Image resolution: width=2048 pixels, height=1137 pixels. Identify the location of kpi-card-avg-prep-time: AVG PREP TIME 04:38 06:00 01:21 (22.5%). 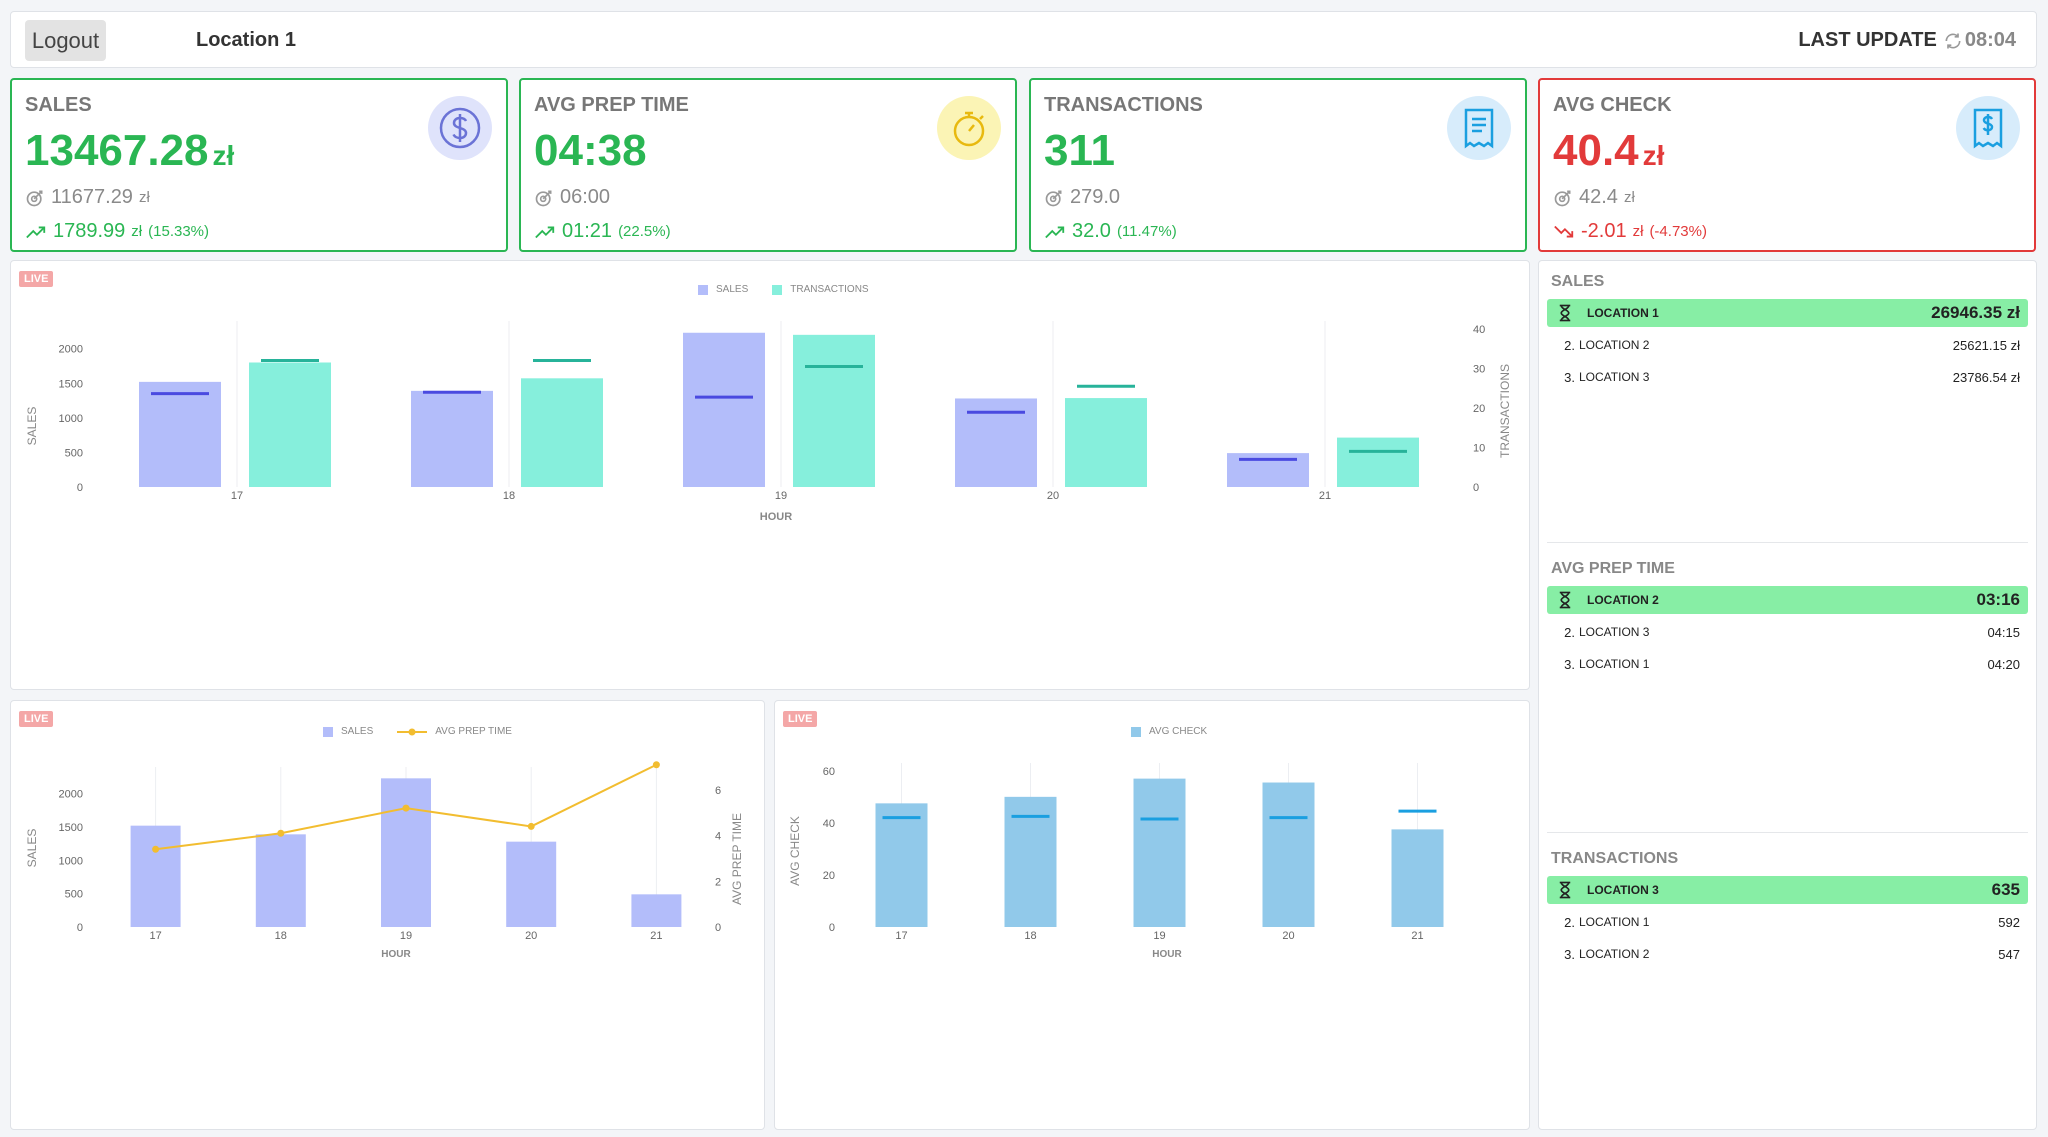
(768, 165).